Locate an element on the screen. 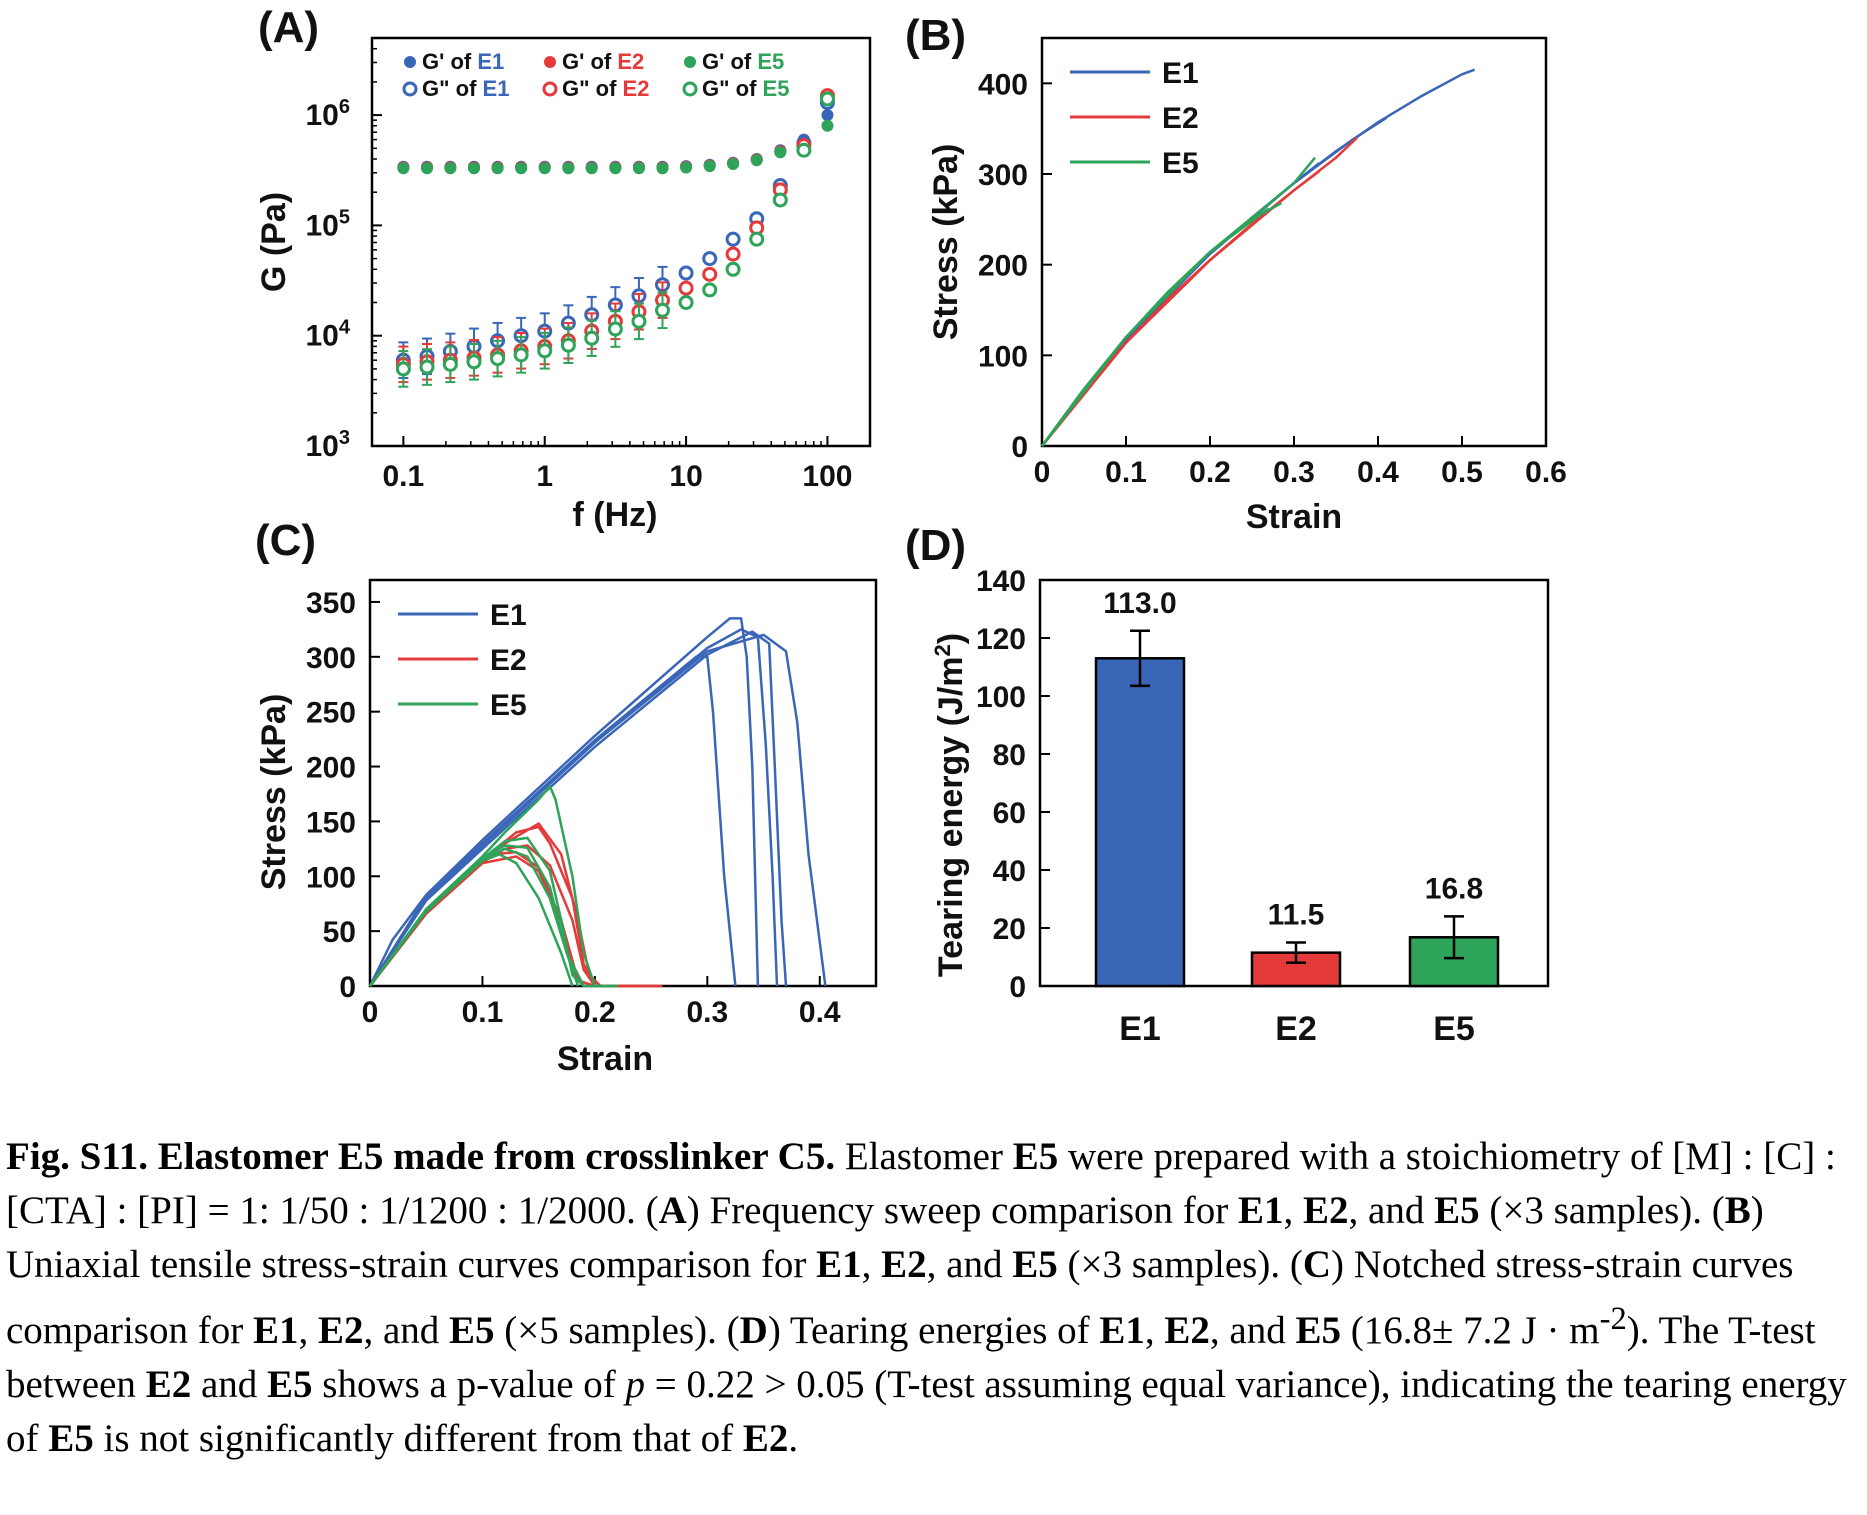 The height and width of the screenshot is (1515, 1867). legend-label-c: E2 is located at coordinates (508, 660).